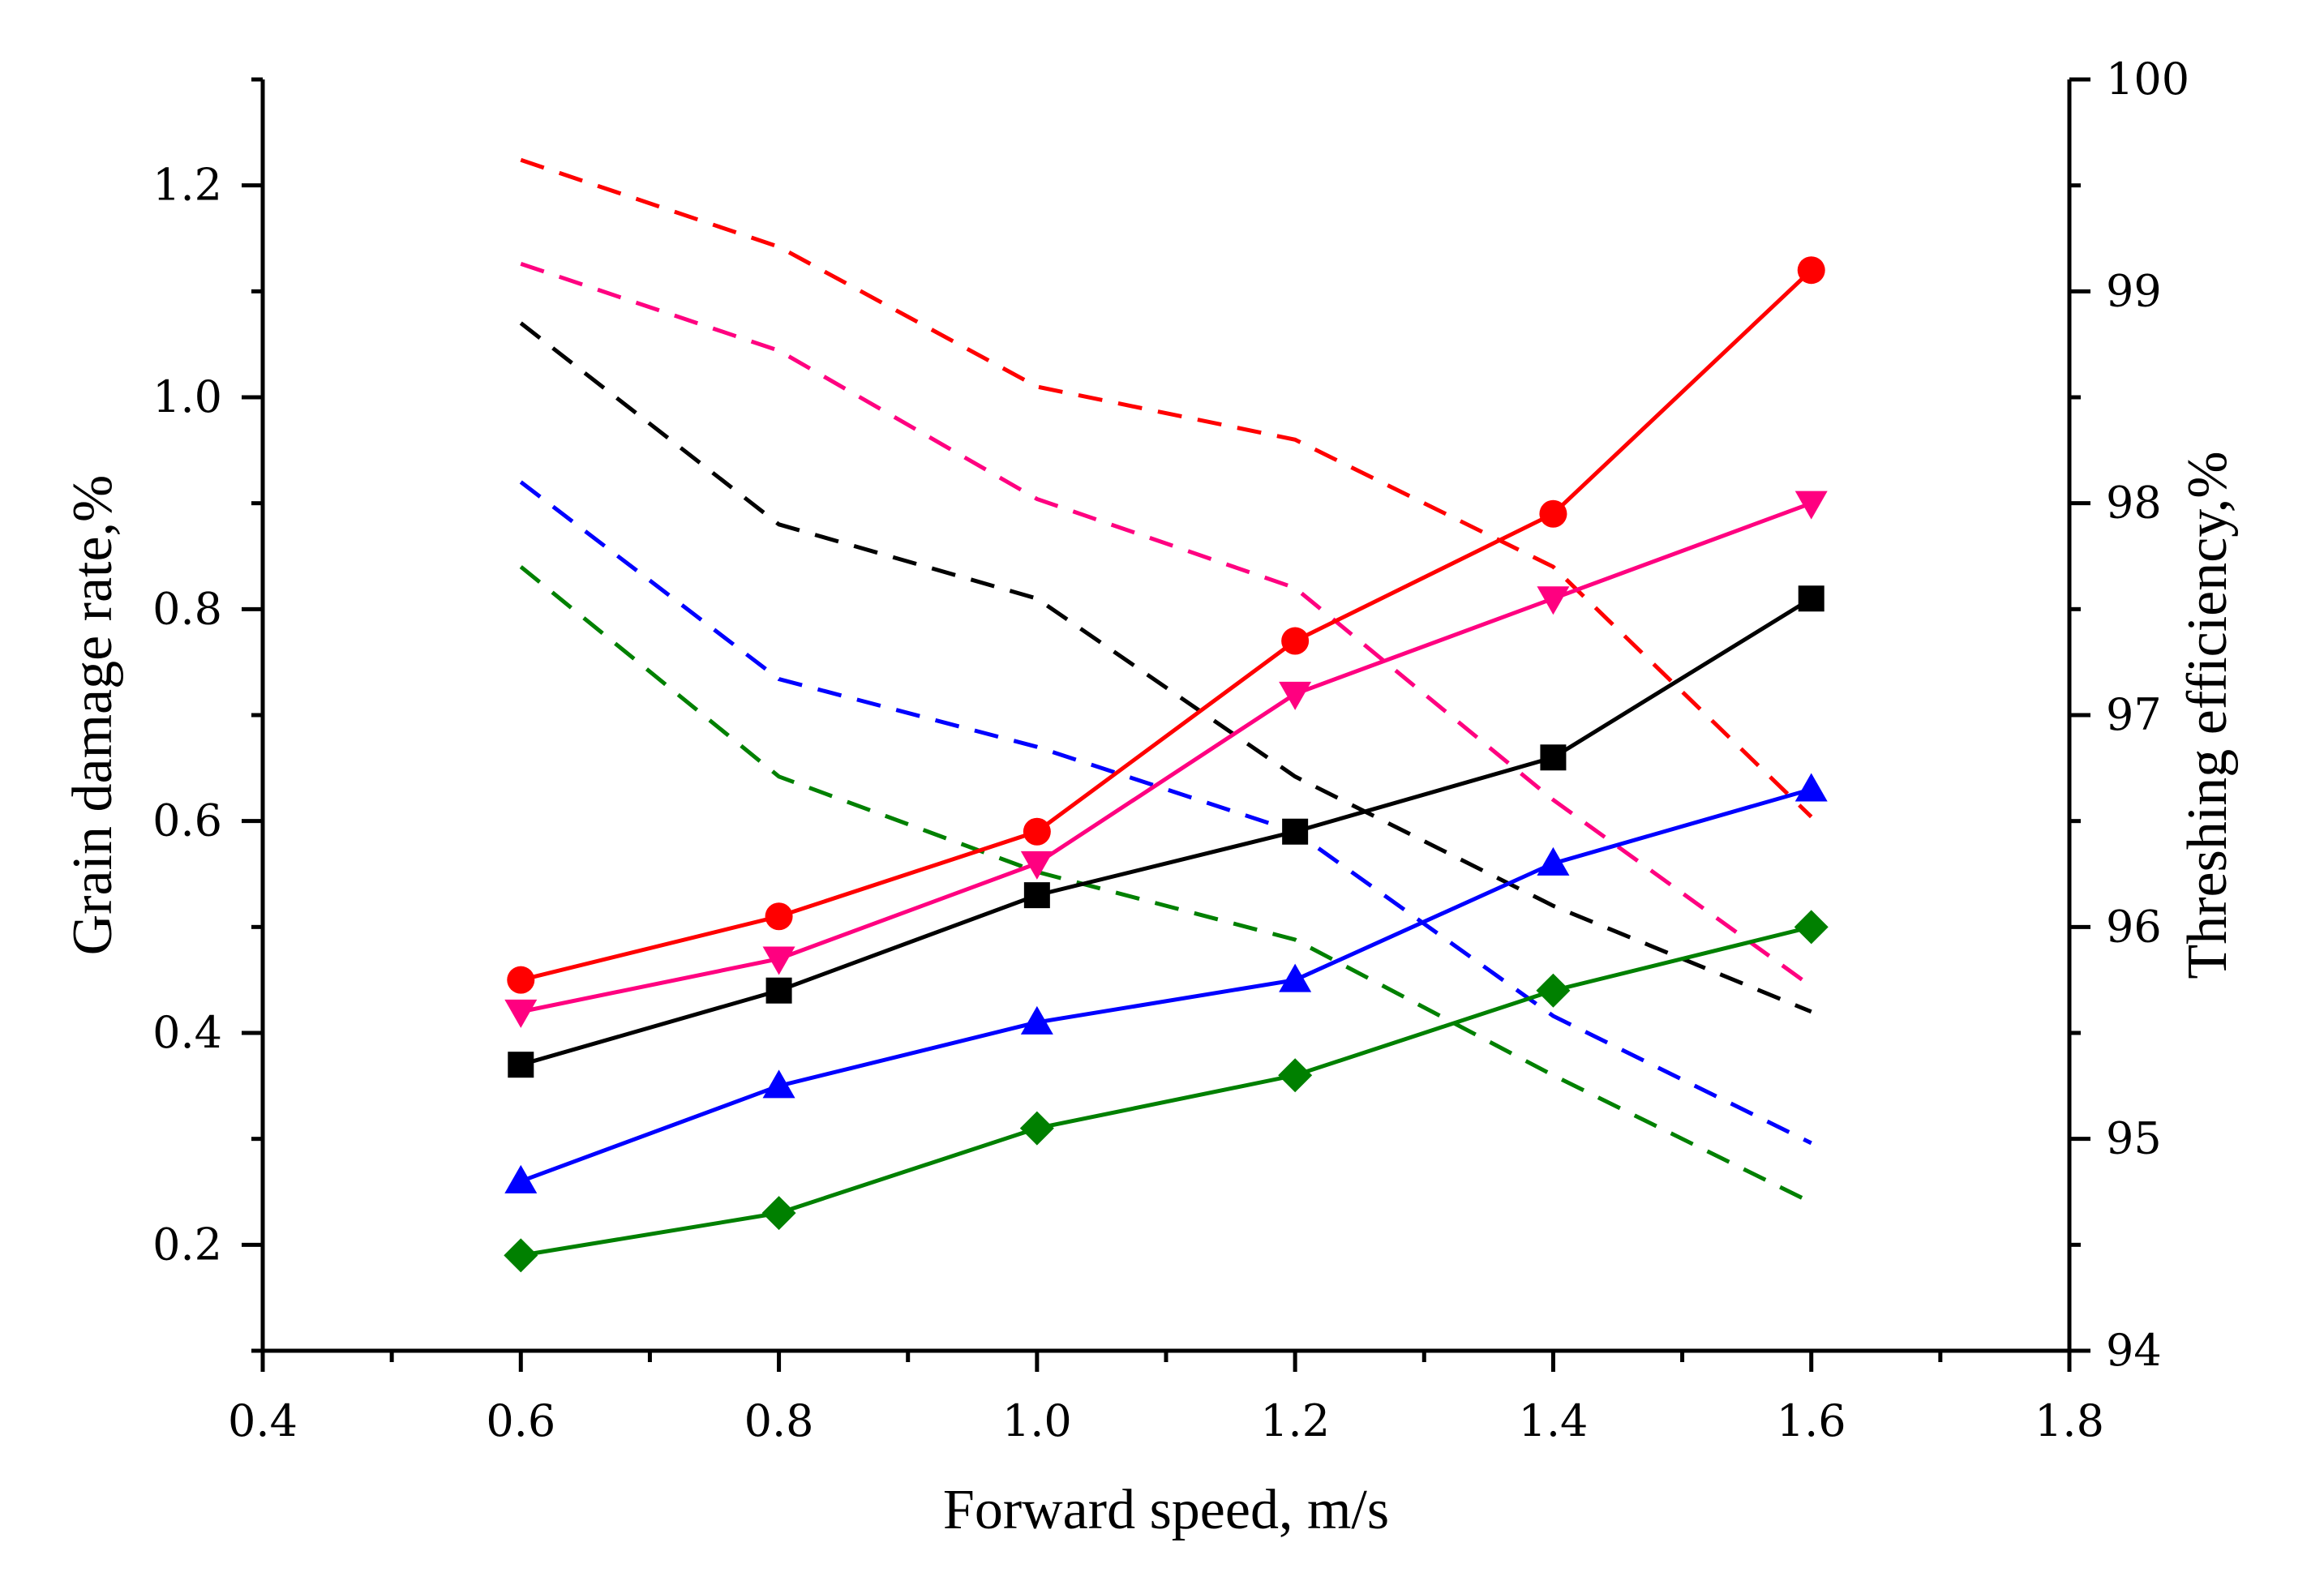 The height and width of the screenshot is (1581, 2324). Describe the element at coordinates (1553, 1420) in the screenshot. I see `x-tick-label: 1.4` at that location.